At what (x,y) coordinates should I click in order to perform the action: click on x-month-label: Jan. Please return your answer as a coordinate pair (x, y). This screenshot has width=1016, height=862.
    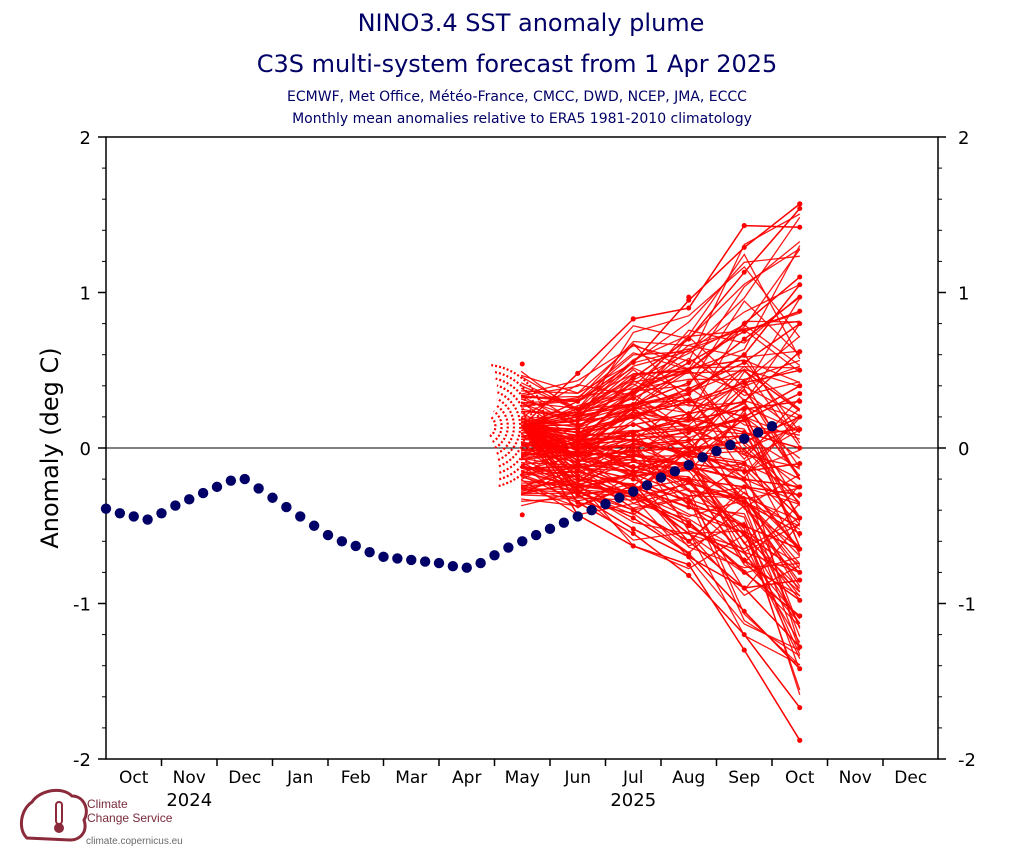
    Looking at the image, I should click on (299, 778).